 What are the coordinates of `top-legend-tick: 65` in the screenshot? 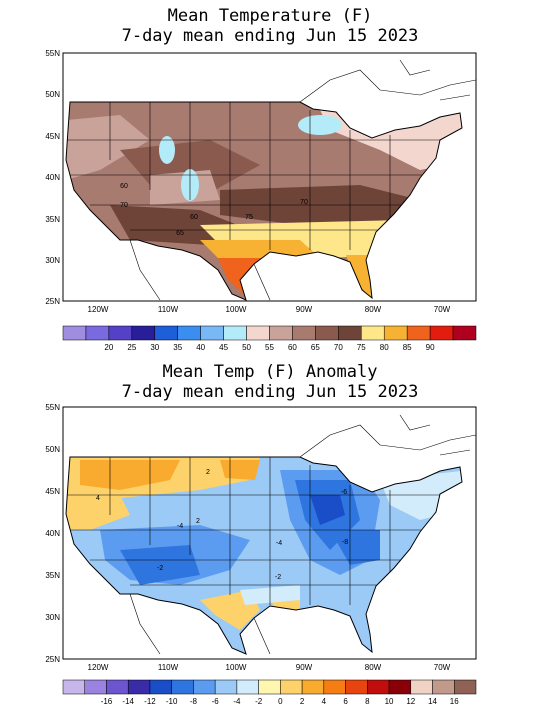 It's located at (315, 347).